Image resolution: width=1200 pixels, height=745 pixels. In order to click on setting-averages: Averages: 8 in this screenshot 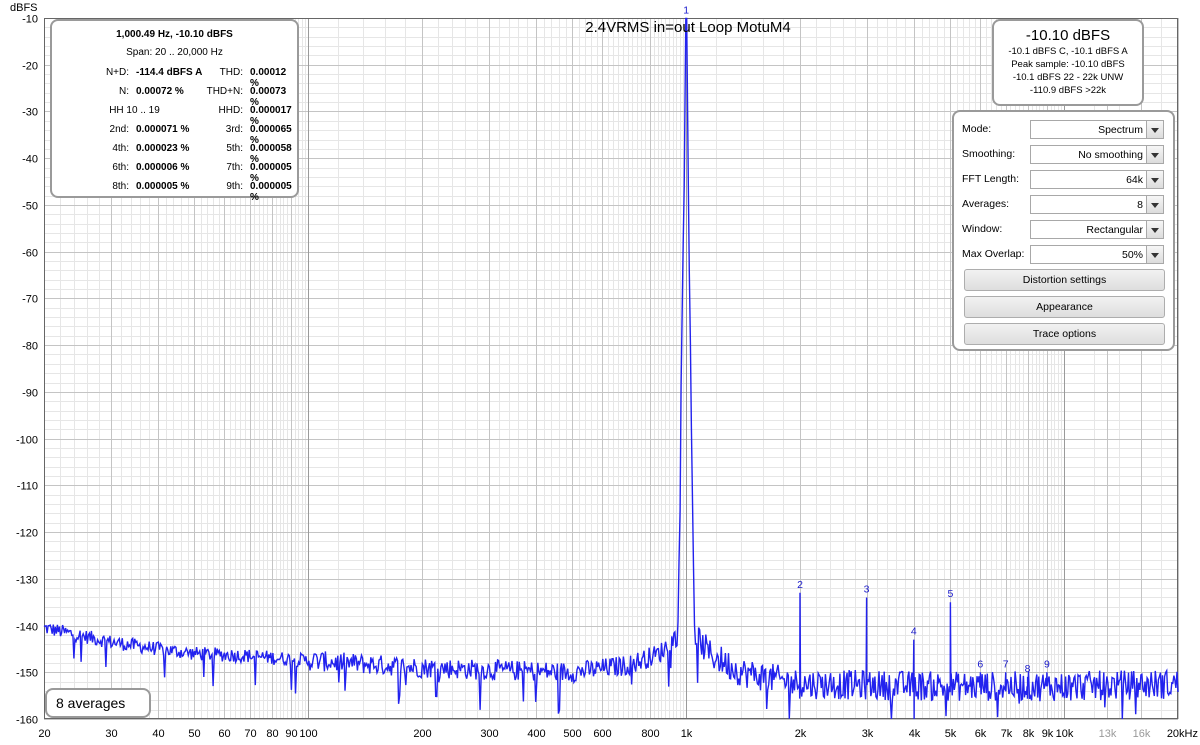, I will do `click(1064, 205)`.